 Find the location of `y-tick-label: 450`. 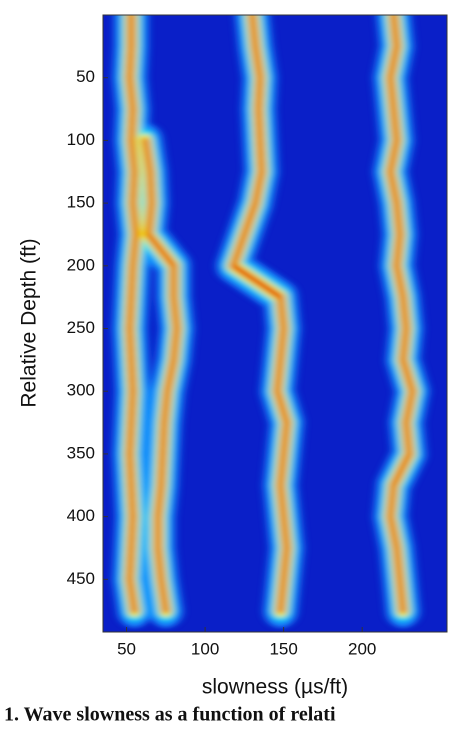

y-tick-label: 450 is located at coordinates (81, 578).